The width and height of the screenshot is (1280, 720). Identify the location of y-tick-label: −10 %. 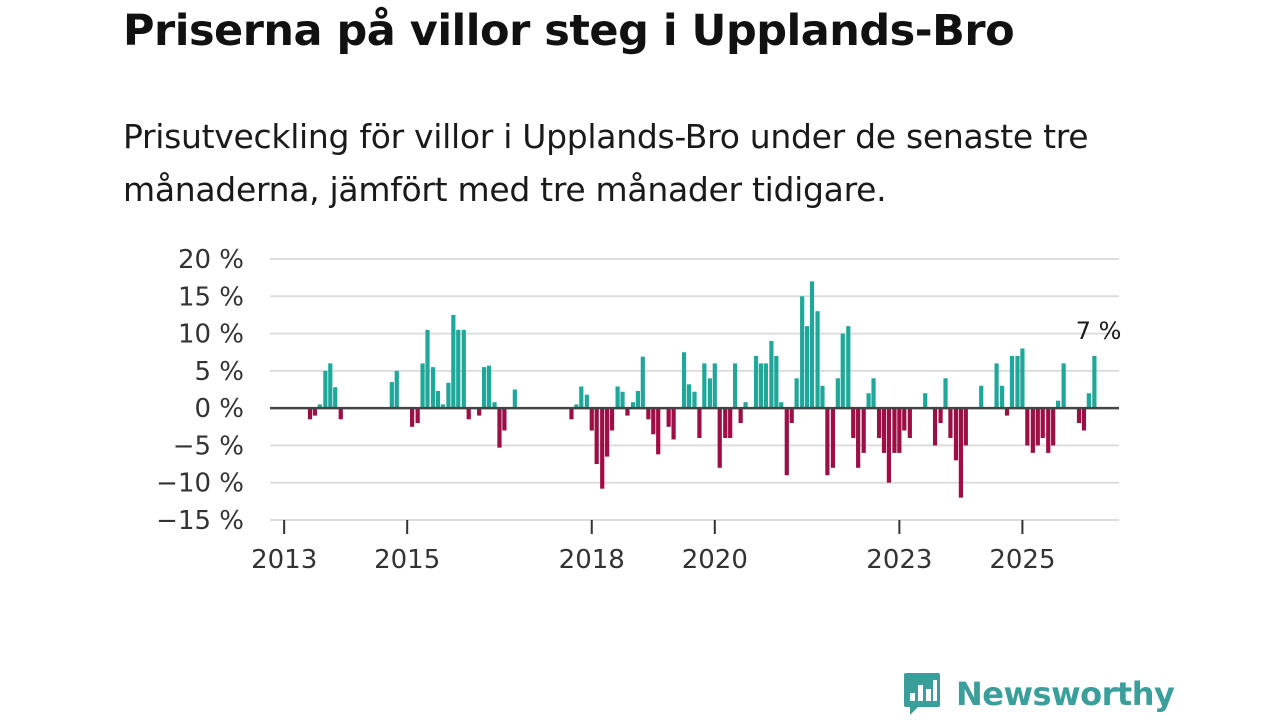
(200, 484).